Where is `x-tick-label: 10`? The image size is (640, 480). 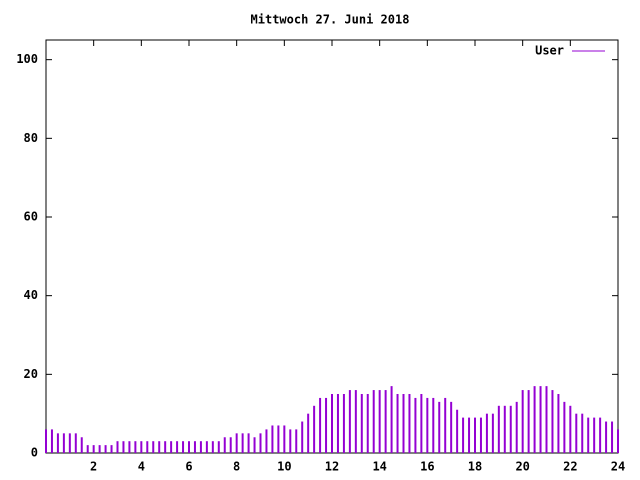 x-tick-label: 10 is located at coordinates (284, 467).